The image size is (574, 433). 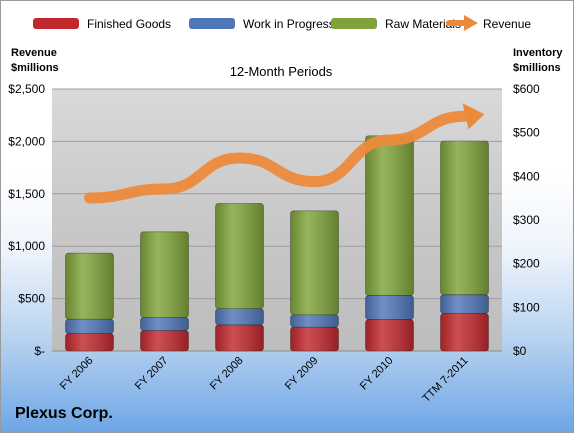 What do you see at coordinates (26, 246) in the screenshot?
I see `left-tick-label: $1,000` at bounding box center [26, 246].